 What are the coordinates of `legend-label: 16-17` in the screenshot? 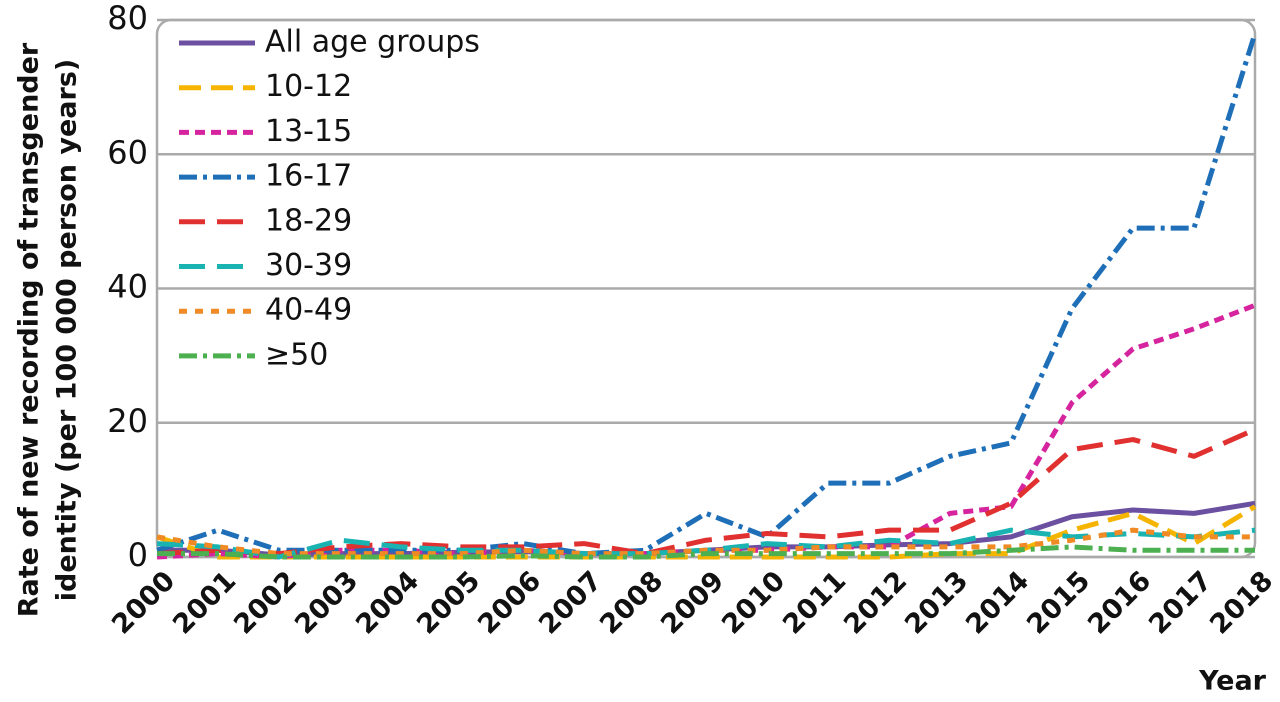 It's located at (308, 176).